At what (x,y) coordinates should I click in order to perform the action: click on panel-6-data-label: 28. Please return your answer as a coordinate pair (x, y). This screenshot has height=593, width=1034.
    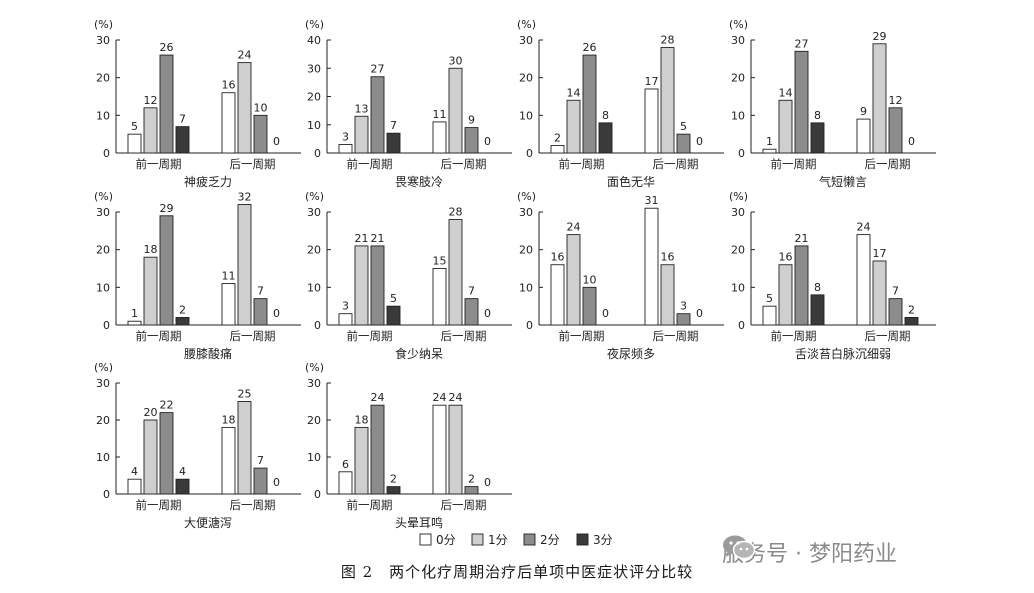
    Looking at the image, I should click on (456, 212).